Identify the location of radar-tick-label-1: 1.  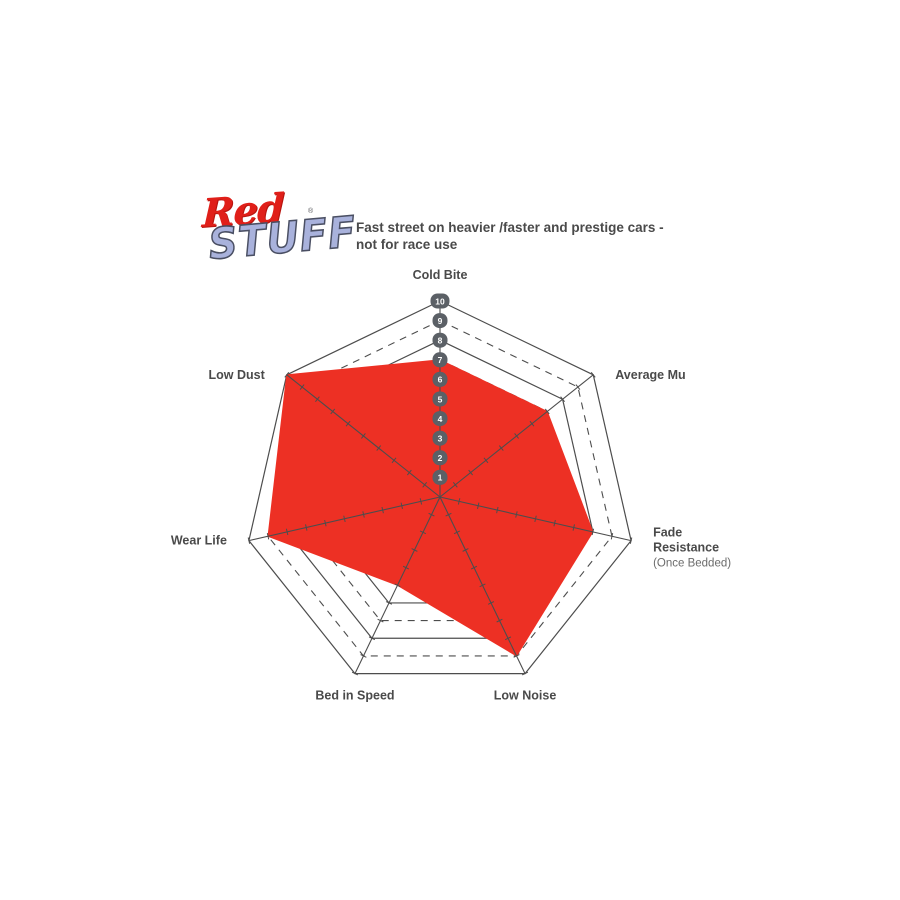
(440, 478).